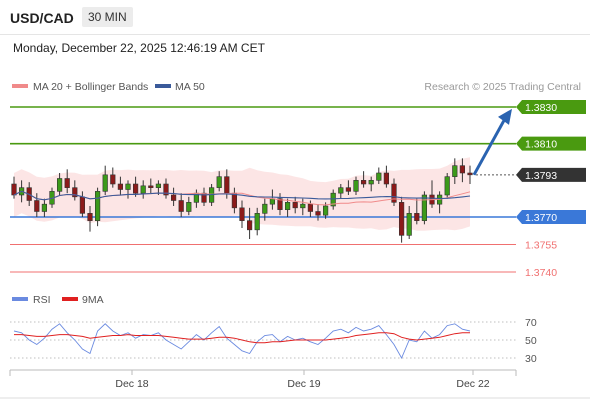 This screenshot has height=400, width=590. What do you see at coordinates (107, 17) in the screenshot?
I see `timeframe-badge: 30 MIN` at bounding box center [107, 17].